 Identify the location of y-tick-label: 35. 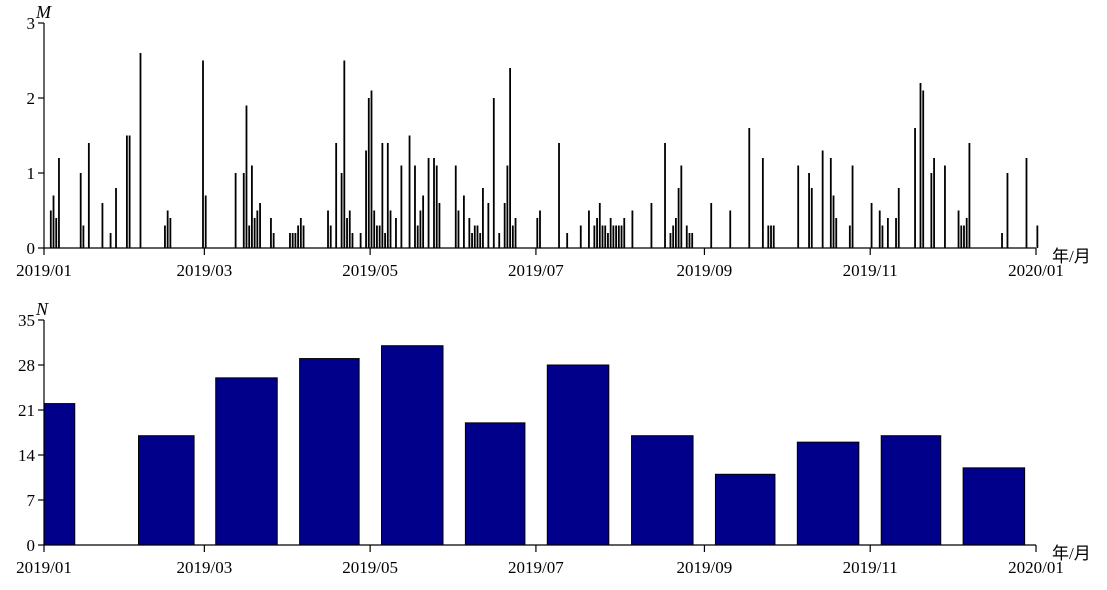
(26, 320).